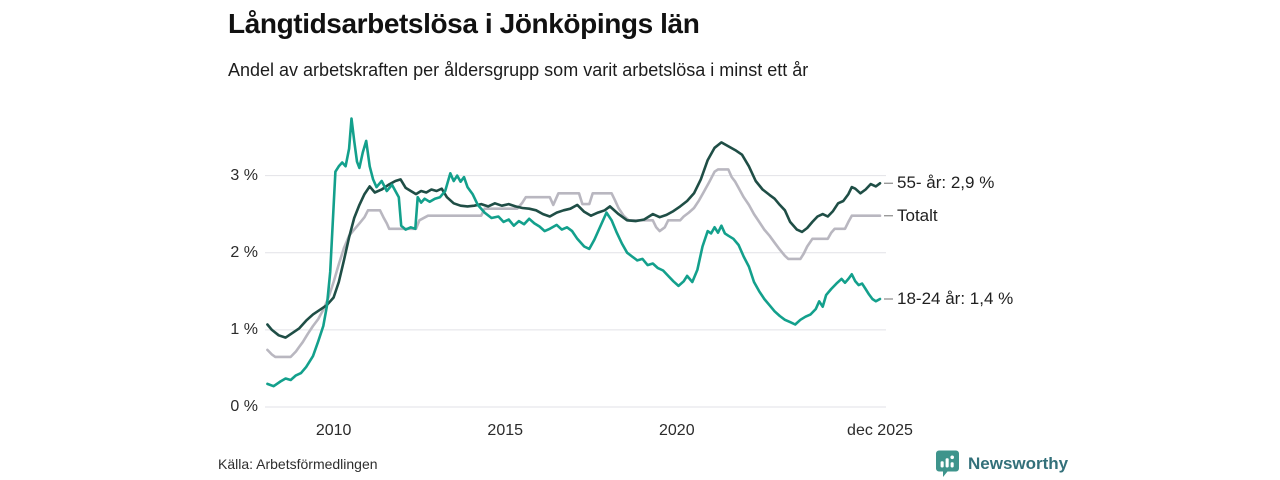  What do you see at coordinates (955, 298) in the screenshot?
I see `series-end-label-18-24: 18-24 år: 1,4 %` at bounding box center [955, 298].